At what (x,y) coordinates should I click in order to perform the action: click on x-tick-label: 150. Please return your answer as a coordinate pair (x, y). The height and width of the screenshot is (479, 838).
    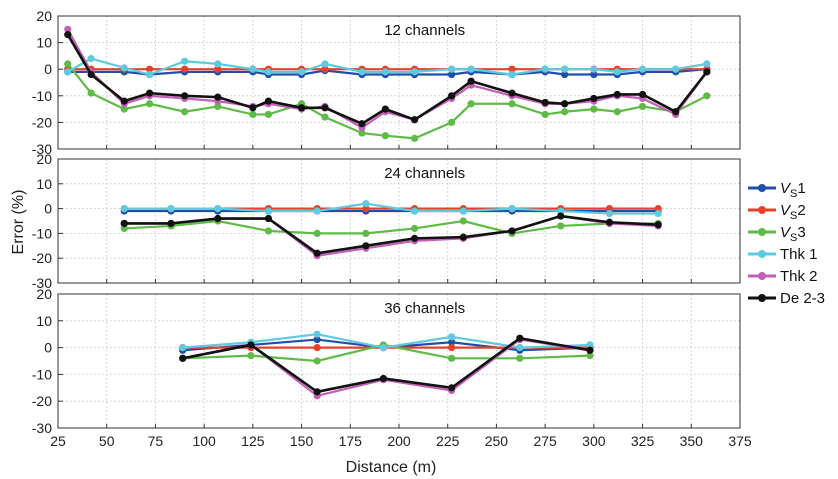
    Looking at the image, I should click on (302, 441).